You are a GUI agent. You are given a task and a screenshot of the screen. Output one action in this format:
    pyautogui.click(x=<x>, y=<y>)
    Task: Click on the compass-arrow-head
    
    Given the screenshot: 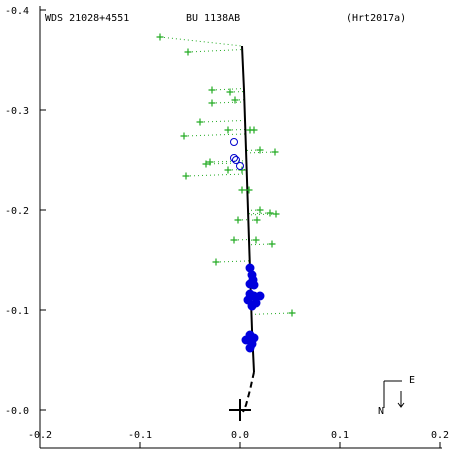 What is the action you would take?
    pyautogui.click(x=401, y=405)
    